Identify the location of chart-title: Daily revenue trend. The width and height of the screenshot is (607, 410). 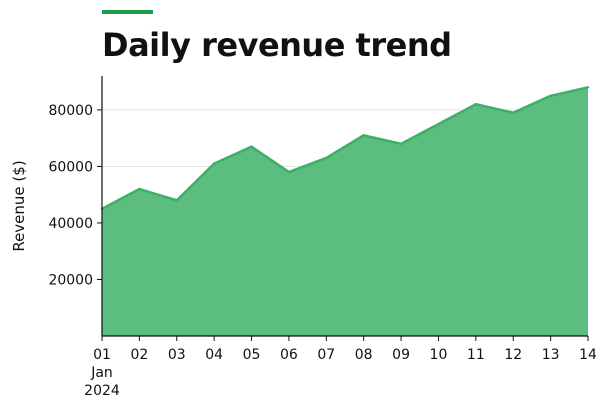
(277, 45).